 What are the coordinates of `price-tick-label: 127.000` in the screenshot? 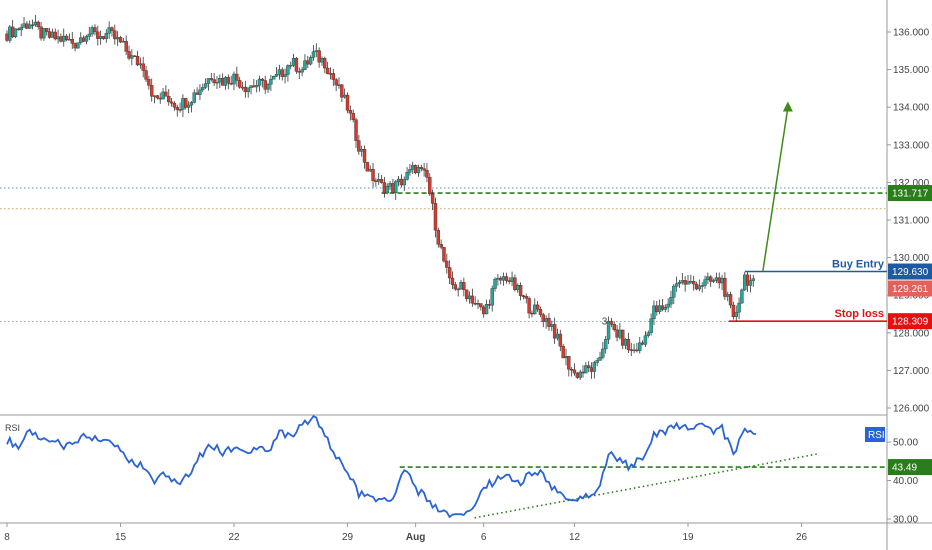 It's located at (911, 371).